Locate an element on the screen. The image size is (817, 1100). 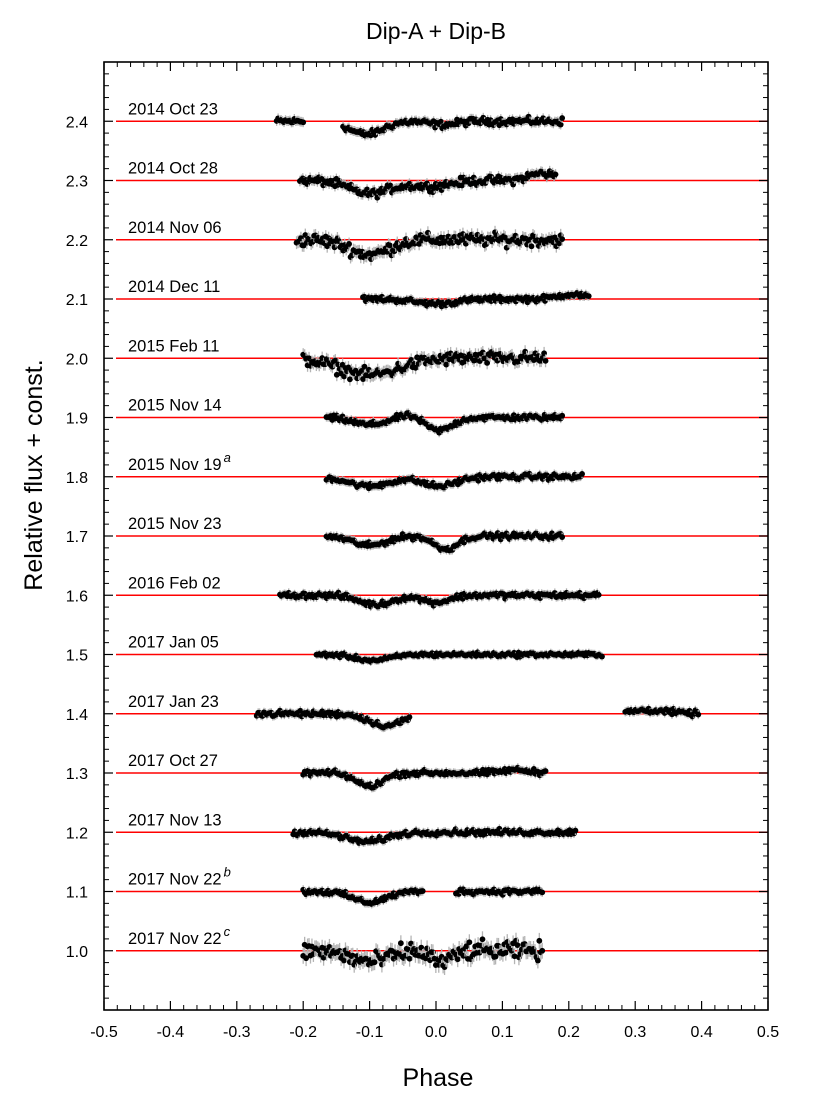
series-label-text: 2014 Oct 23 is located at coordinates (173, 109).